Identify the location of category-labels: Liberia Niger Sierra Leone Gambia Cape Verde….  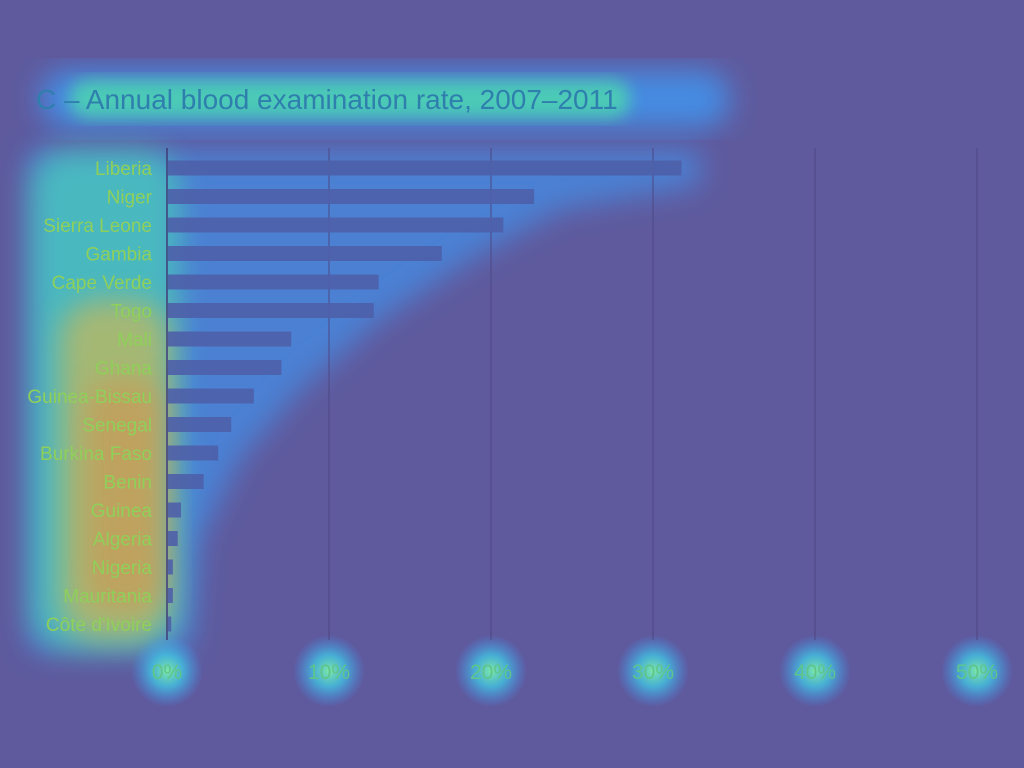
(89, 397).